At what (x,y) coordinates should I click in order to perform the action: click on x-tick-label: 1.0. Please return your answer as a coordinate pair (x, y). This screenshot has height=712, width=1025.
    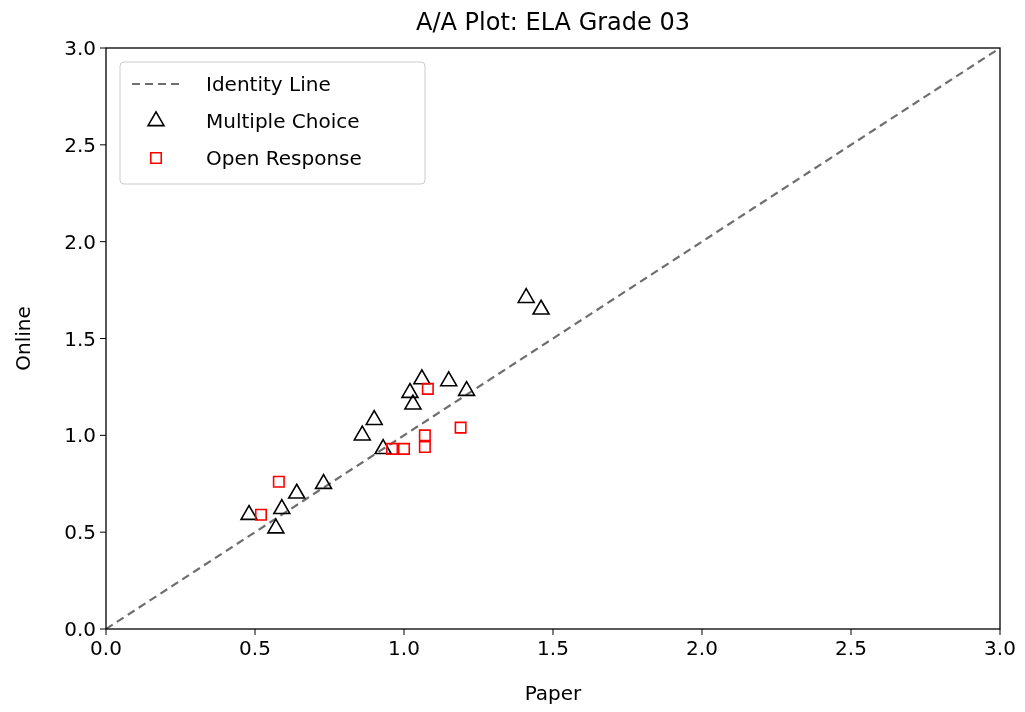
    Looking at the image, I should click on (404, 648).